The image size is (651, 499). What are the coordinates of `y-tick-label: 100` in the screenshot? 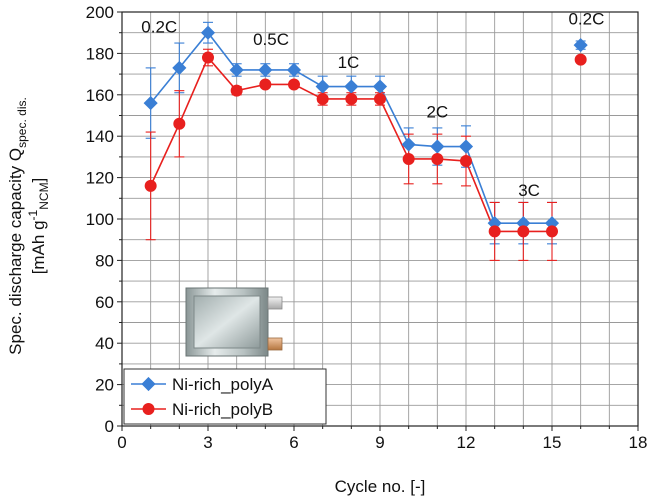 It's located at (100, 219).